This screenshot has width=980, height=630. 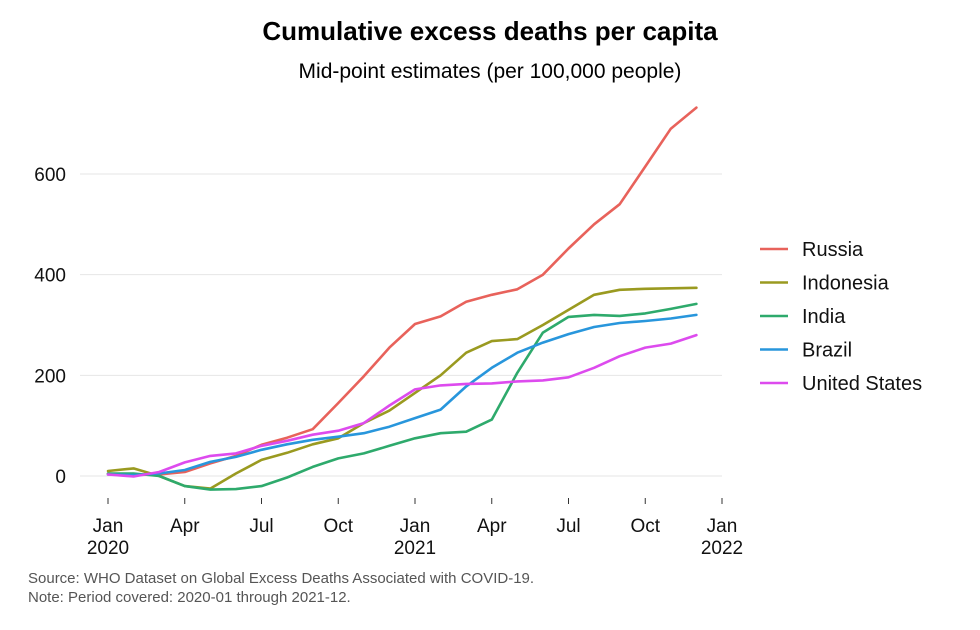 What do you see at coordinates (108, 548) in the screenshot?
I see `x-tick-year-label: 2020` at bounding box center [108, 548].